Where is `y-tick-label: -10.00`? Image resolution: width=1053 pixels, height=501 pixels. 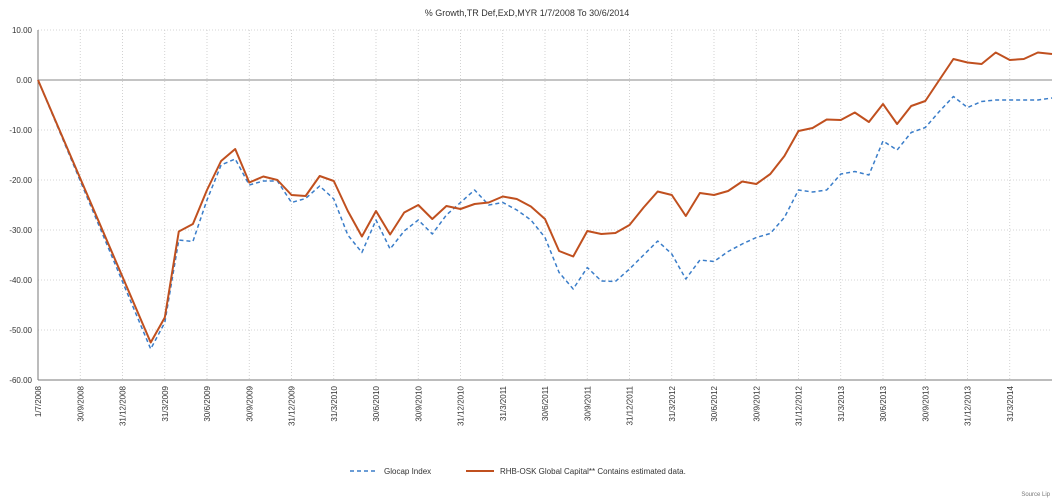 y-tick-label: -10.00 is located at coordinates (20, 130).